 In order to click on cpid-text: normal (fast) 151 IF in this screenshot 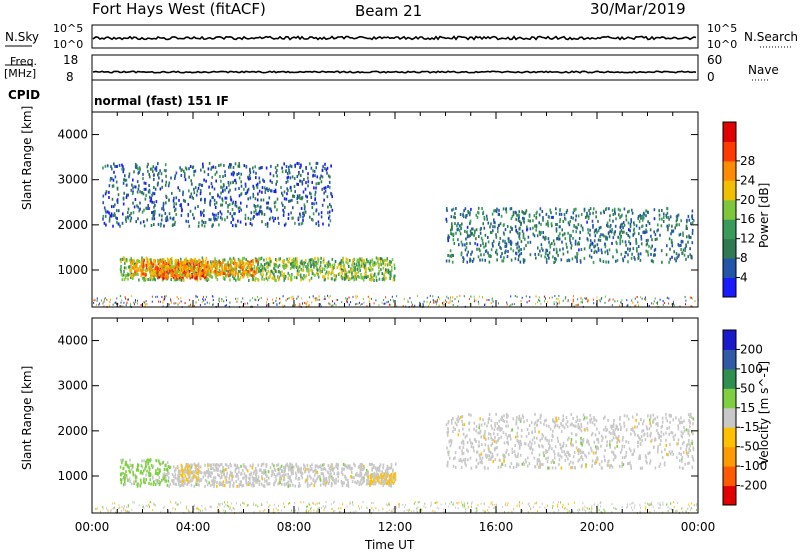, I will do `click(161, 101)`.